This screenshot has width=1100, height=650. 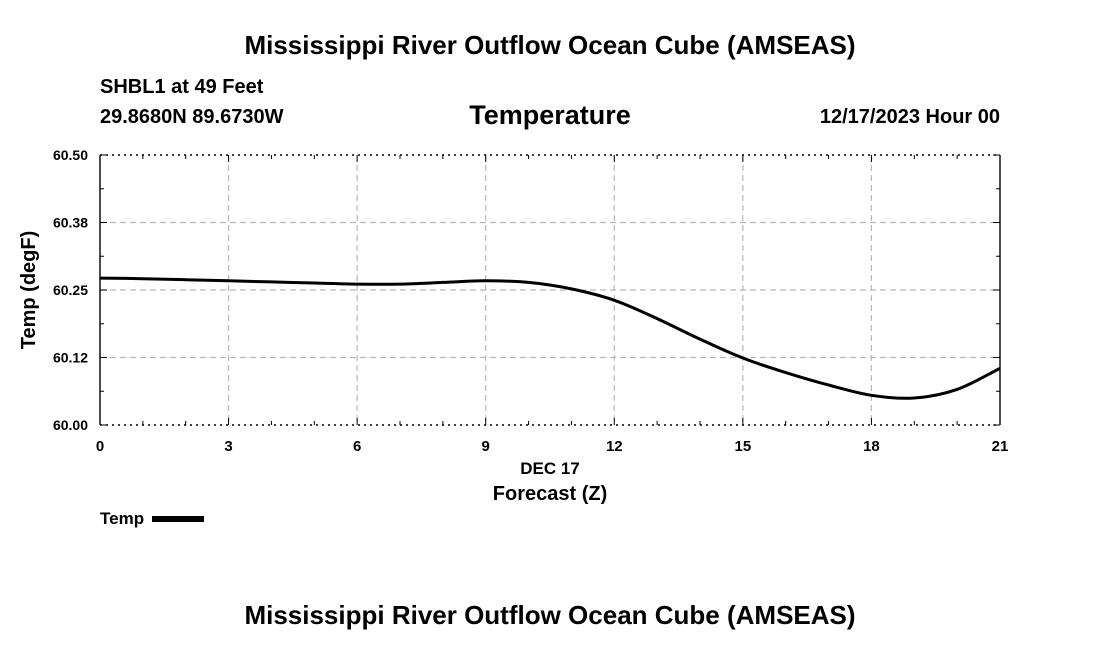 What do you see at coordinates (182, 87) in the screenshot?
I see `station-label: SHBL1 at 49 Feet` at bounding box center [182, 87].